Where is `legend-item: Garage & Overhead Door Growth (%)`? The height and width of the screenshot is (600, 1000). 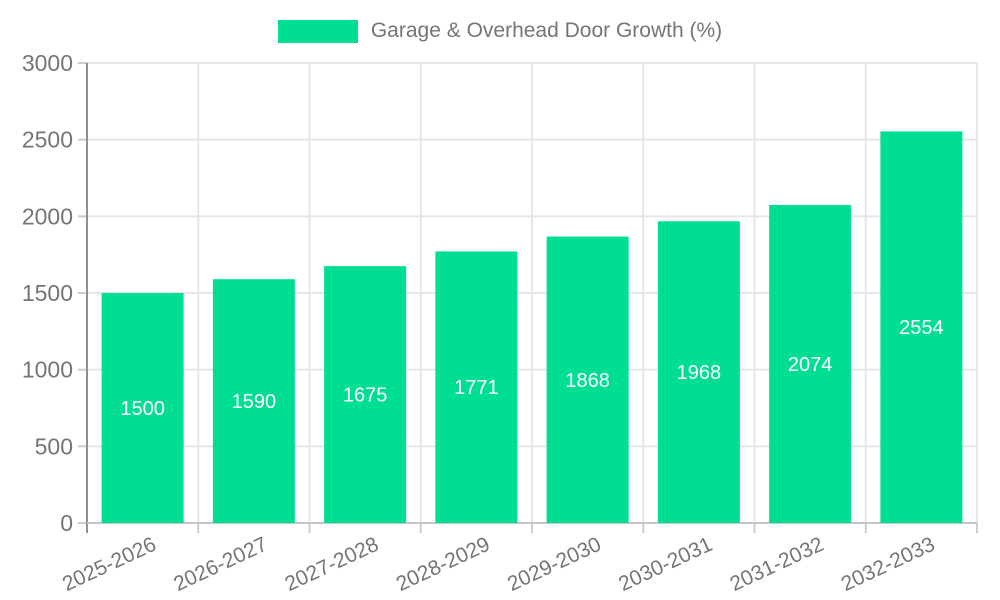 legend-item: Garage & Overhead Door Growth (%) is located at coordinates (500, 31).